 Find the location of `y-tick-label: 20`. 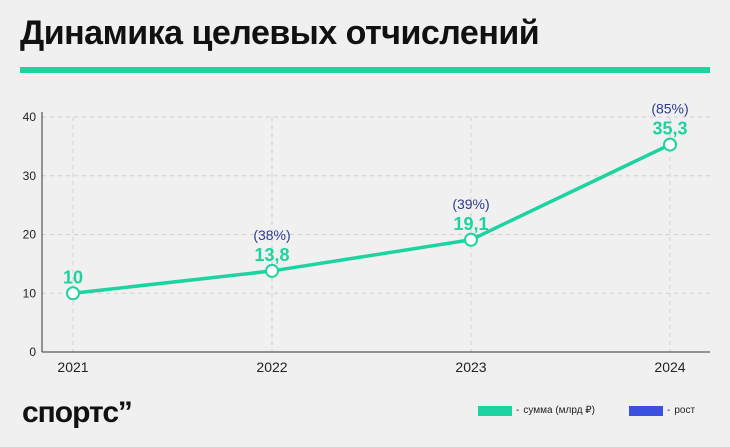

y-tick-label: 20 is located at coordinates (30, 235).